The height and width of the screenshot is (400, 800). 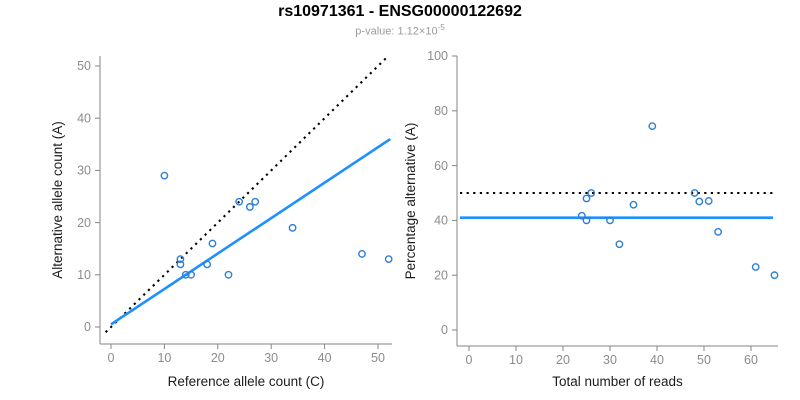 I want to click on y-tick-label: 10, so click(x=84, y=275).